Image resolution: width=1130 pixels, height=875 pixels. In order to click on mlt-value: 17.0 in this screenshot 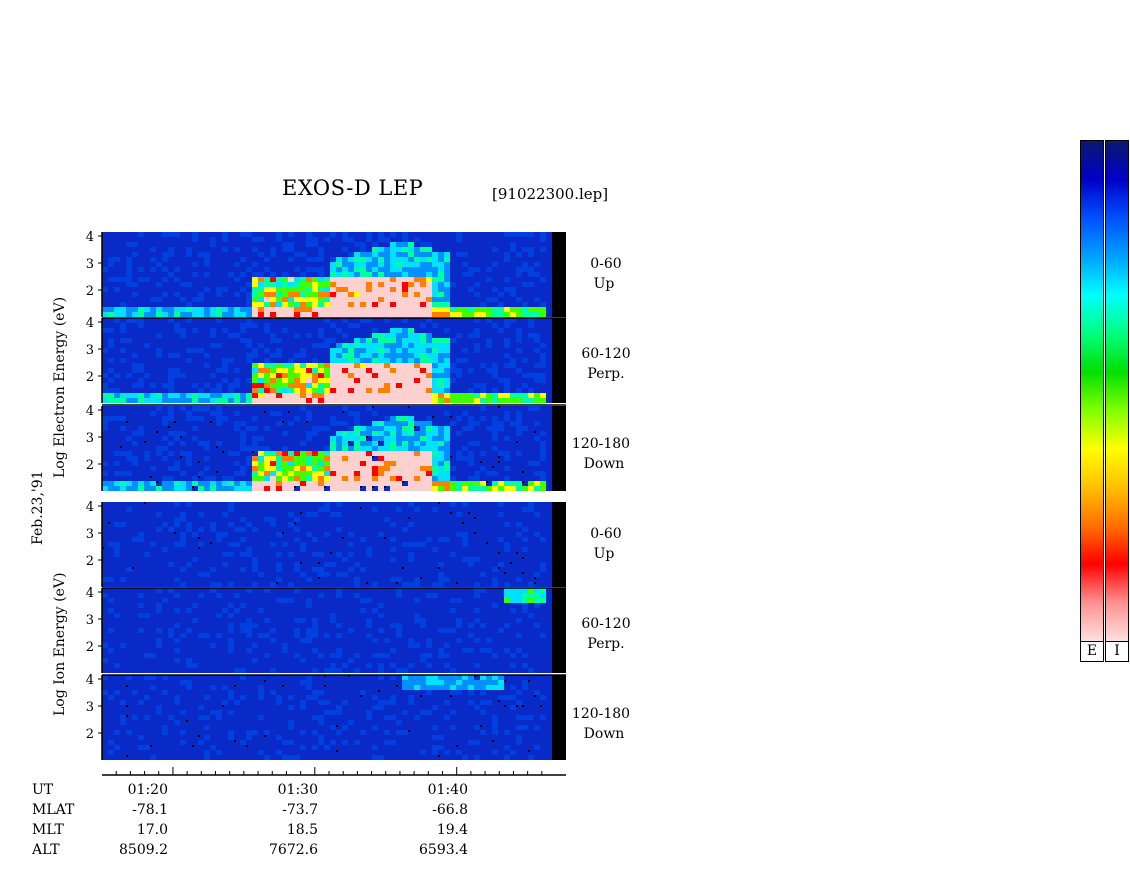, I will do `click(152, 830)`.